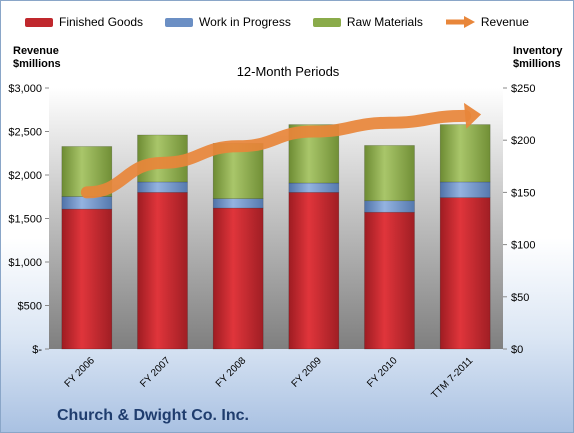 The width and height of the screenshot is (574, 433). I want to click on legend-swatch-raw-materials, so click(326, 22).